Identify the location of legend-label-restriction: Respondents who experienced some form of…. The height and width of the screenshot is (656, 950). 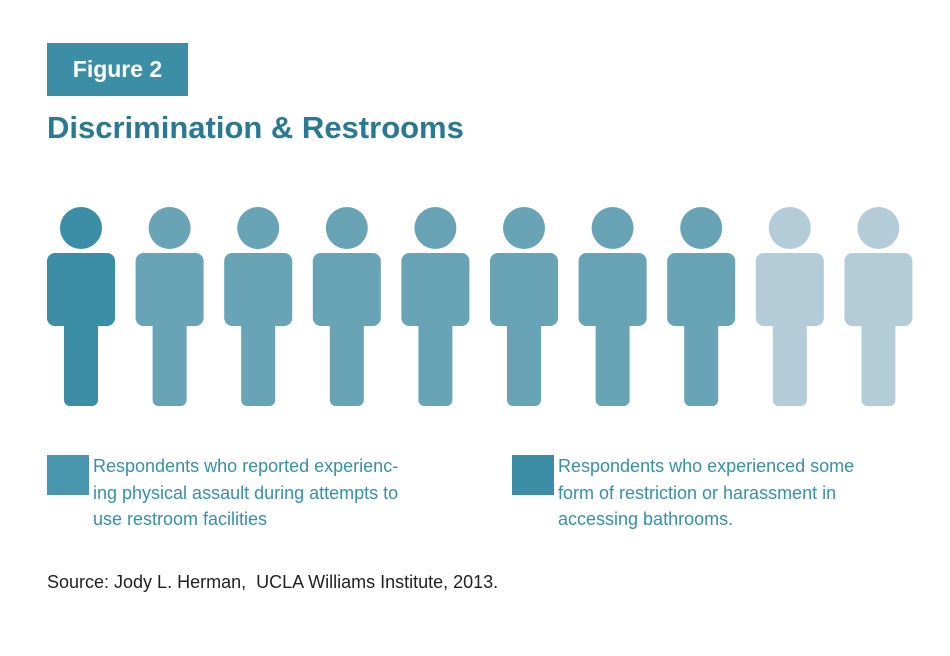
(706, 492).